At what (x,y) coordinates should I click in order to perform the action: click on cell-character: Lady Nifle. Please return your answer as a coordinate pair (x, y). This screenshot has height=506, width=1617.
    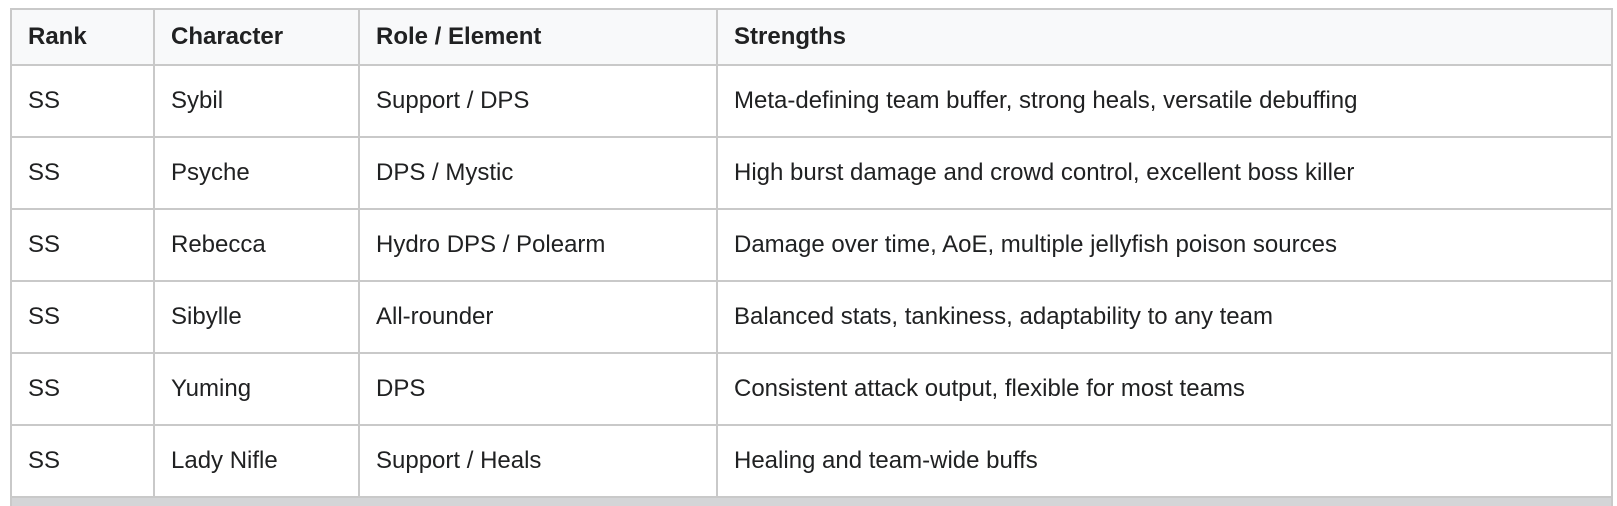
    Looking at the image, I should click on (256, 461).